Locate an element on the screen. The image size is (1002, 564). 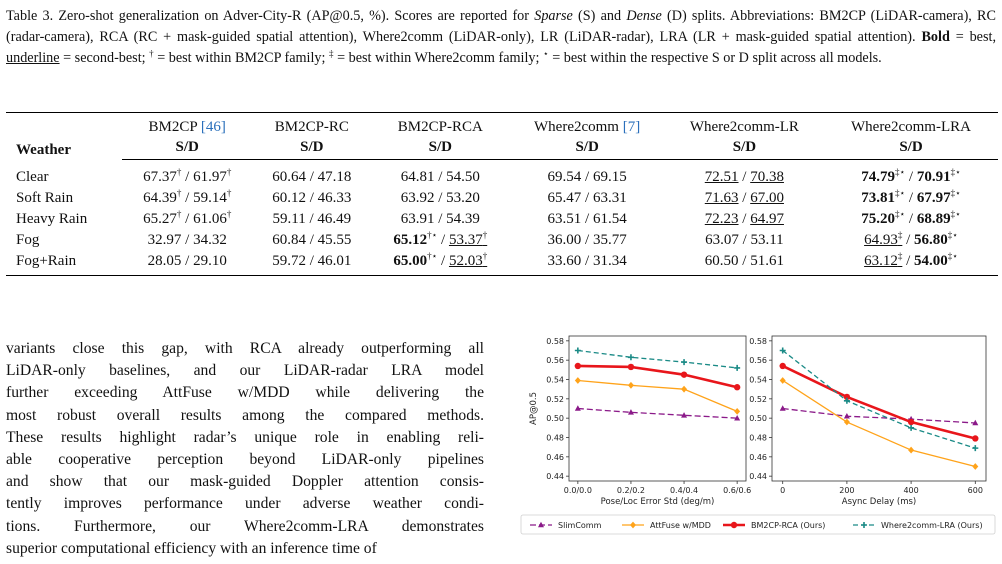
dense-score: 56.80‡⋆ is located at coordinates (936, 239).